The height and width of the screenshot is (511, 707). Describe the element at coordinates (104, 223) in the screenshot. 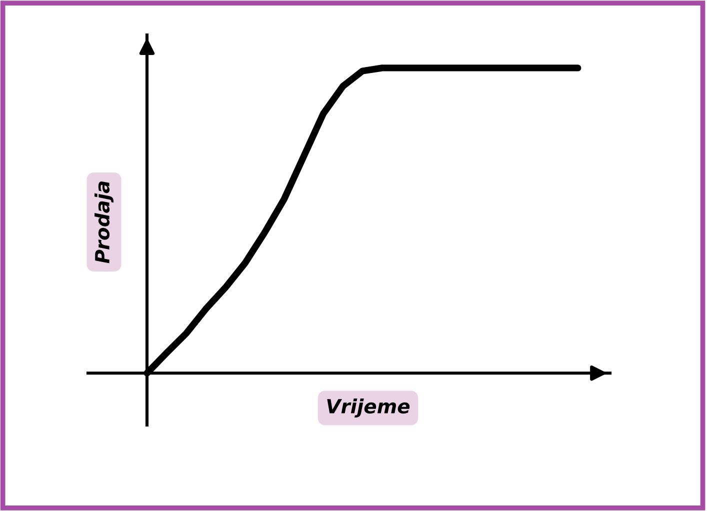

I see `y-axis-title: Prodaja` at that location.